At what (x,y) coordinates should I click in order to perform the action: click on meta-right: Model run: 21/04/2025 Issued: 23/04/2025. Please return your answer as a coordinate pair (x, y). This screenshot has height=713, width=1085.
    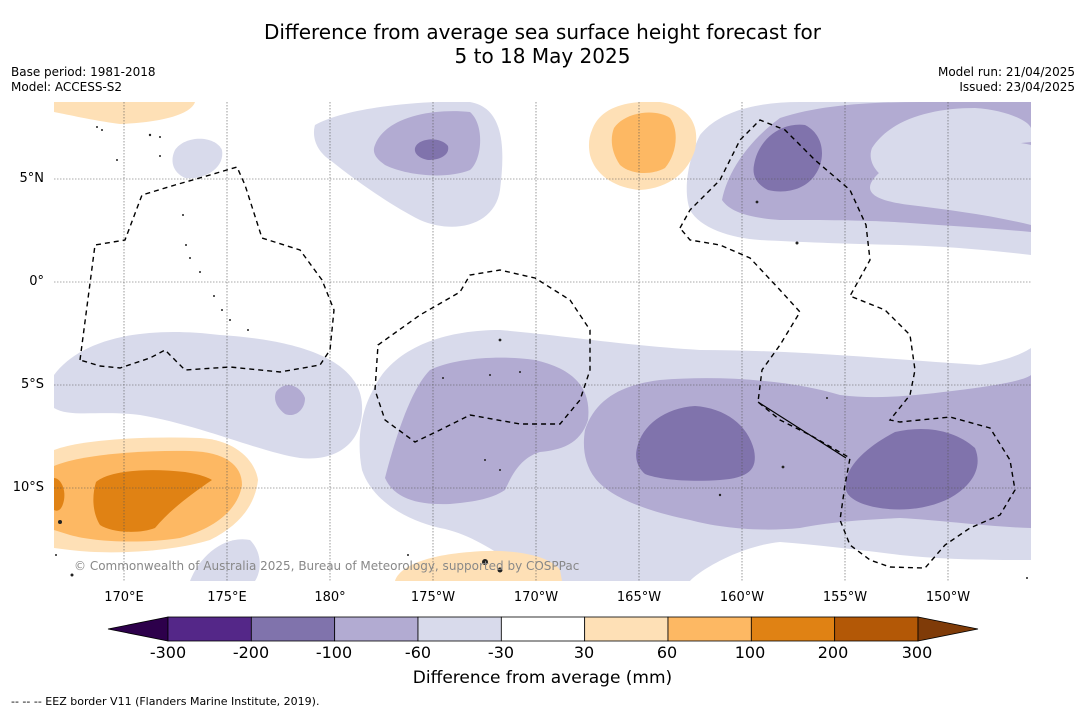
    Looking at the image, I should click on (1006, 80).